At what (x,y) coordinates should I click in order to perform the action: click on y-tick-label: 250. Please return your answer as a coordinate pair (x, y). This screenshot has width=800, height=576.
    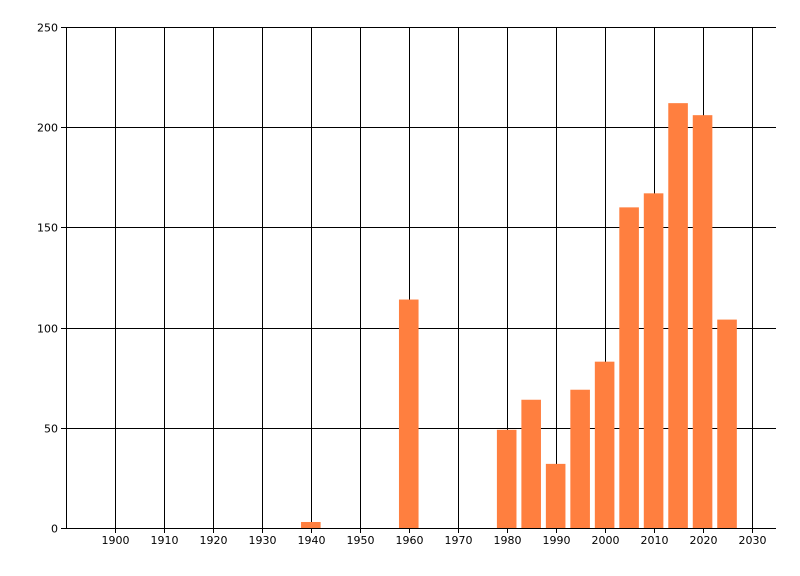
    Looking at the image, I should click on (47, 28).